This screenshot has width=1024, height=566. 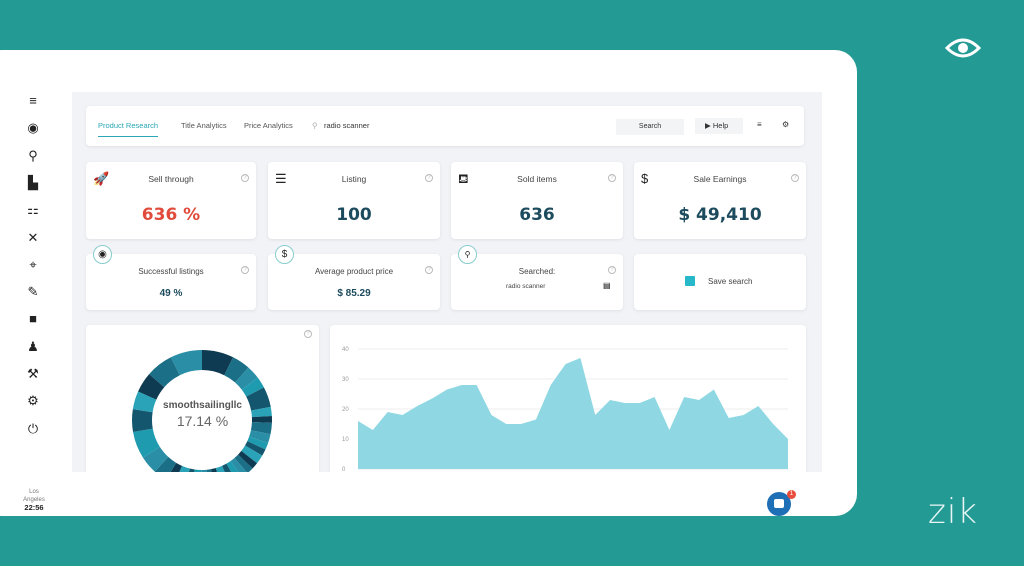 What do you see at coordinates (607, 285) in the screenshot?
I see `bar-chart-icon: ▤` at bounding box center [607, 285].